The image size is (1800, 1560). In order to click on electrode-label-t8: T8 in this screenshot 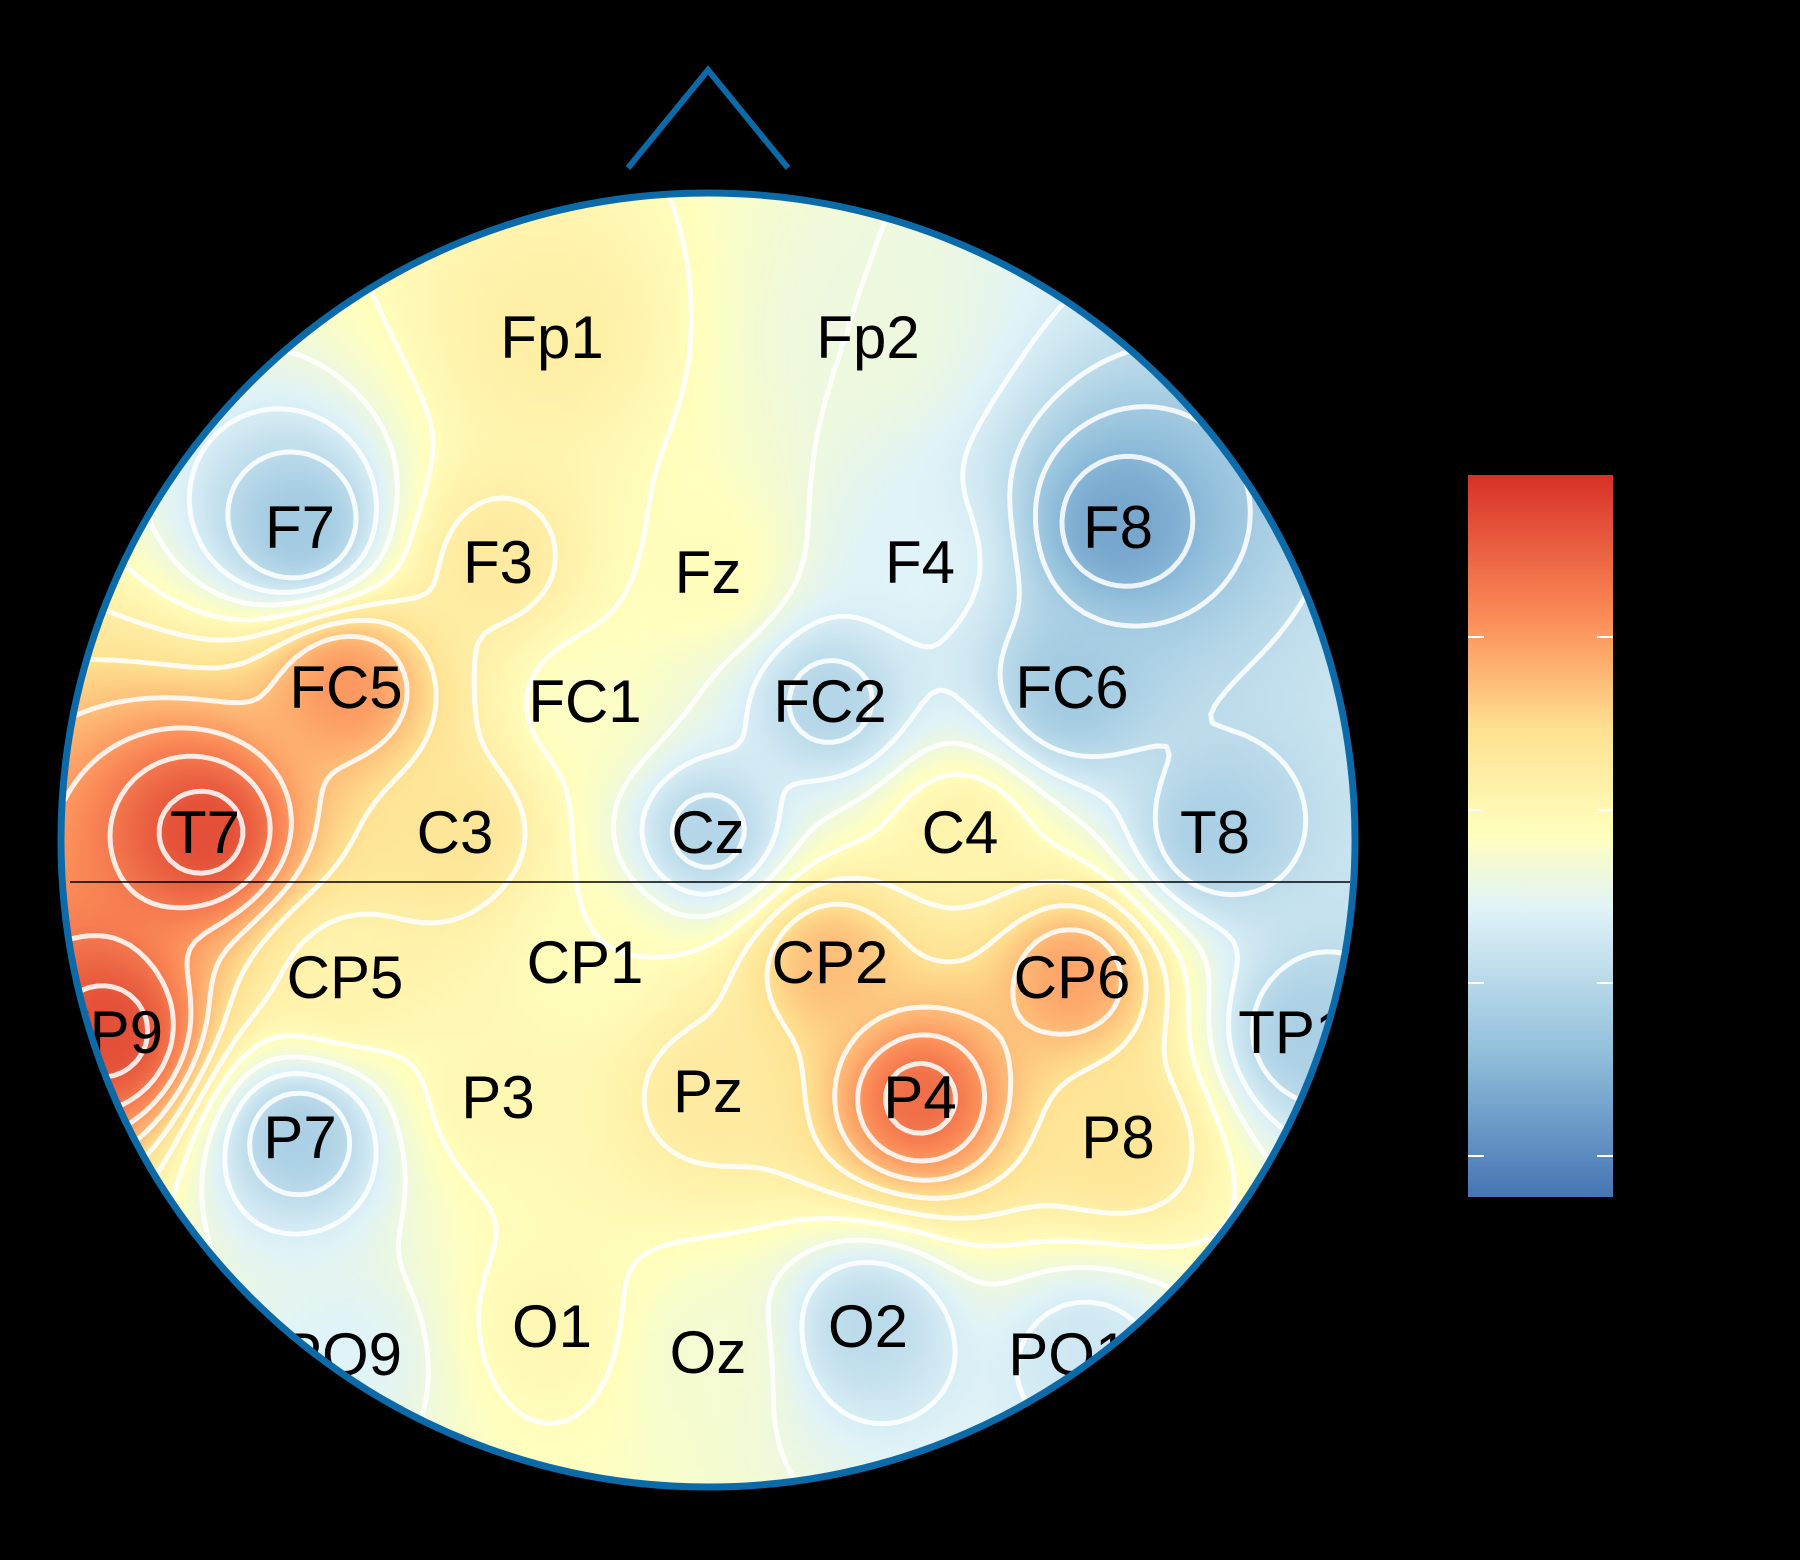, I will do `click(1215, 832)`.